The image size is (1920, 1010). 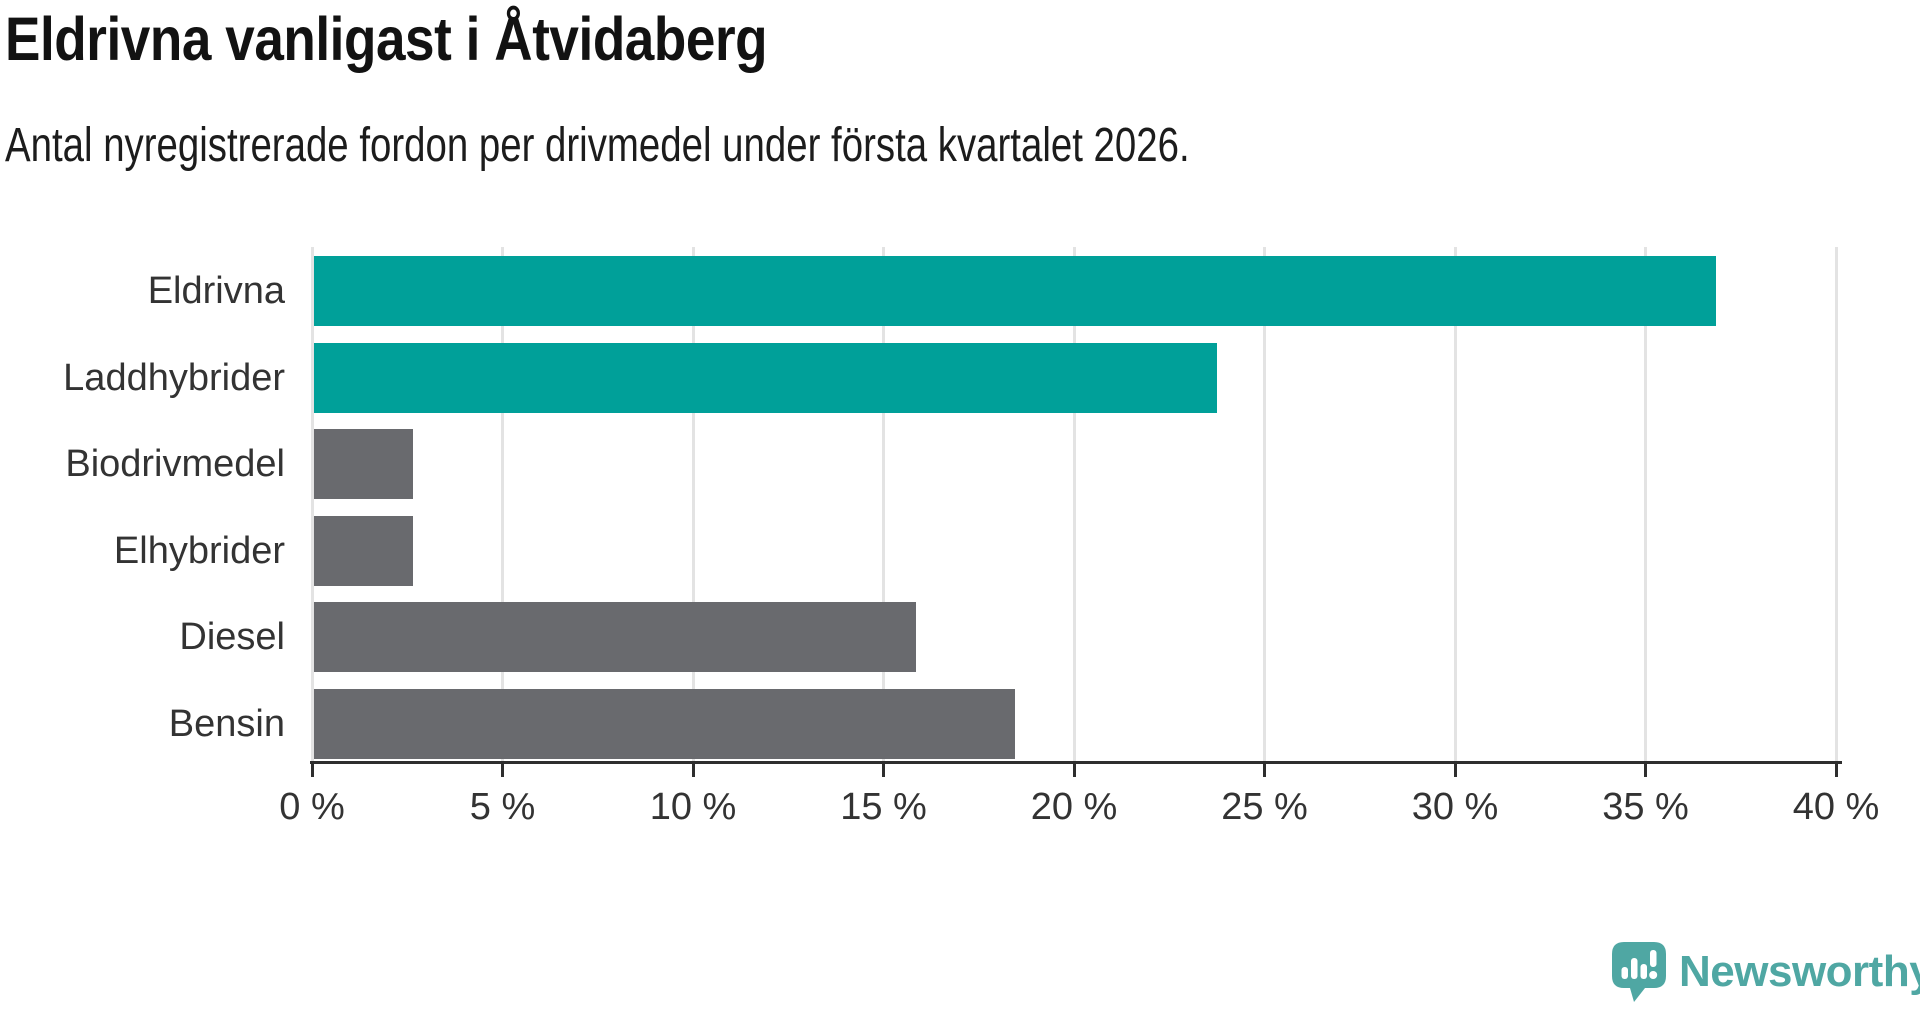 What do you see at coordinates (312, 807) in the screenshot?
I see `axis-tick-label: 0 %` at bounding box center [312, 807].